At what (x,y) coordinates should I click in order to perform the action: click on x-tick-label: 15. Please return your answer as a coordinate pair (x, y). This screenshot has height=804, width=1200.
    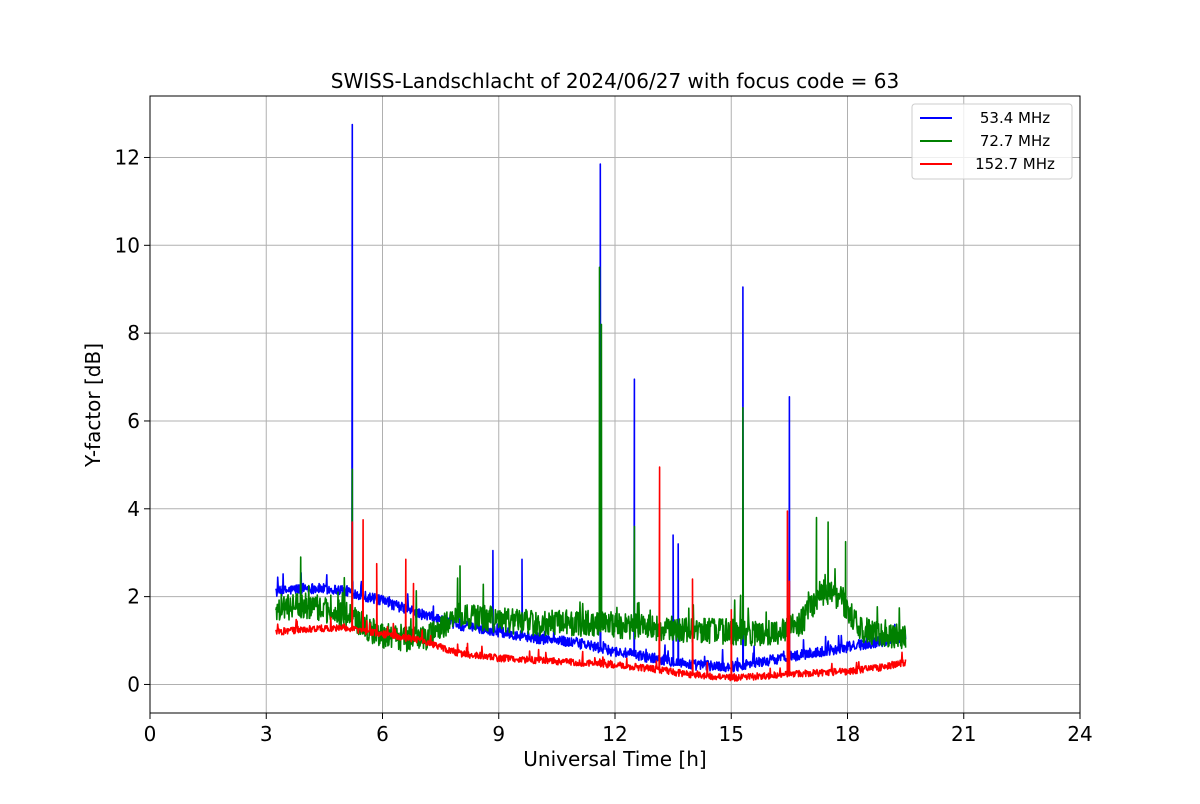
    Looking at the image, I should click on (731, 734).